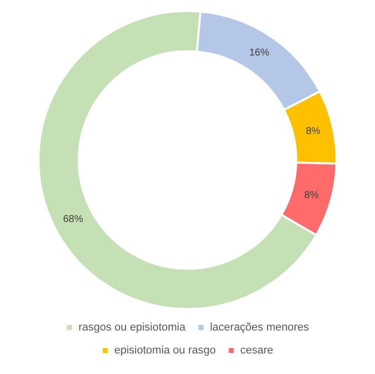  I want to click on data-label: 16%, so click(259, 53).